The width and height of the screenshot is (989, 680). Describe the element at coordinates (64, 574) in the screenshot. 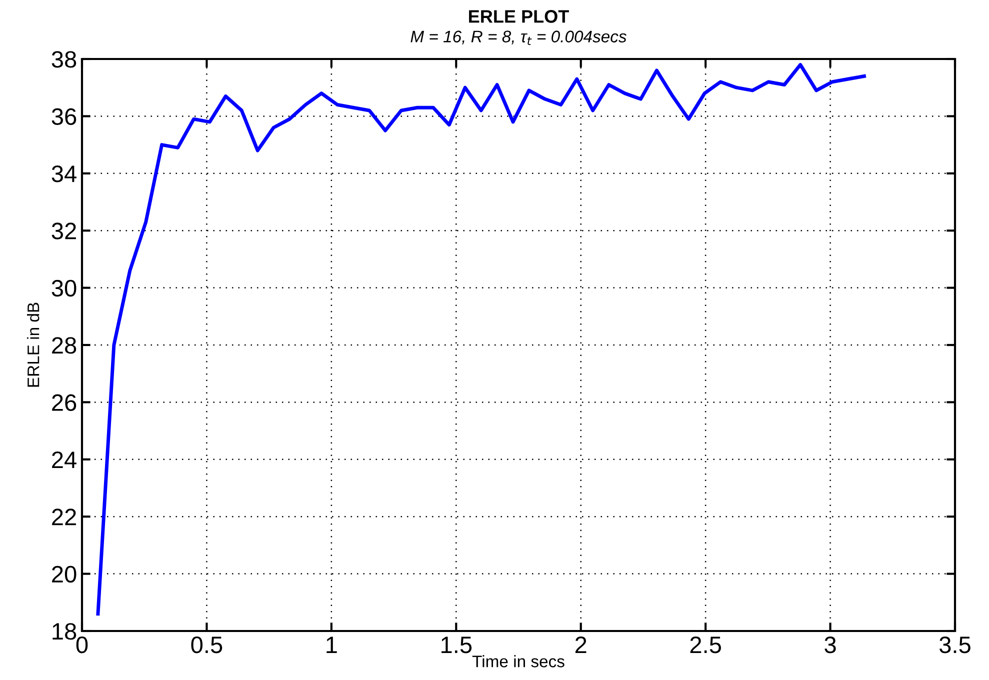

I see `y-tick-label: 20` at that location.